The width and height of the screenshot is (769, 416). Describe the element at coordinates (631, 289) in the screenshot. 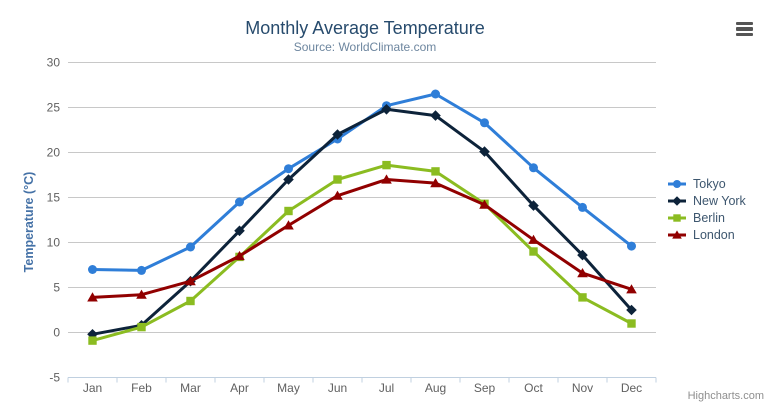

I see `point-london-dec` at that location.